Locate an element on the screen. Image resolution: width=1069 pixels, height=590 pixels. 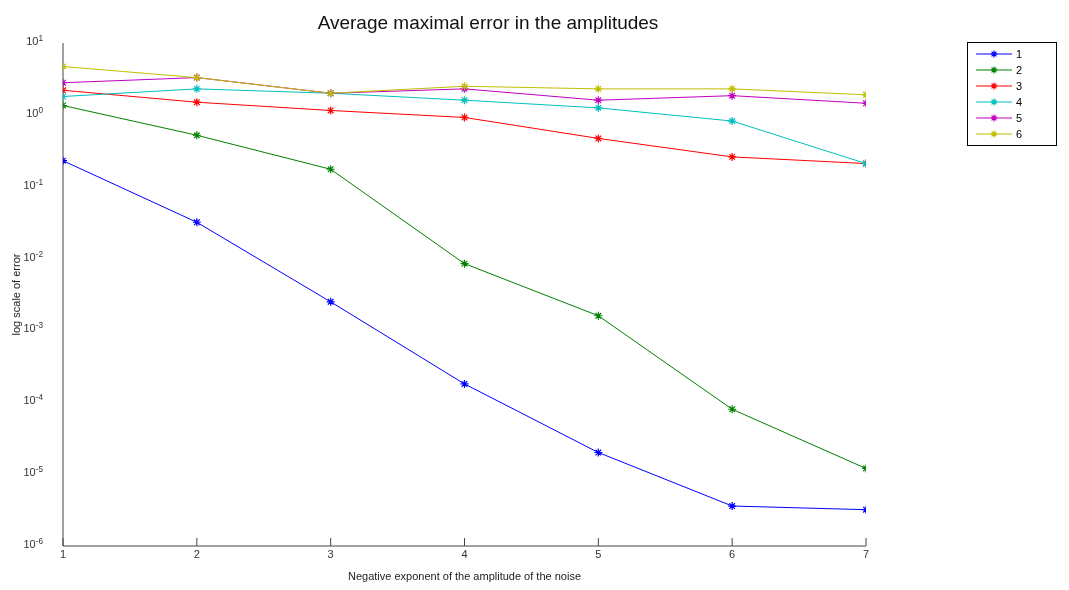
legend-label: 1 is located at coordinates (1019, 54).